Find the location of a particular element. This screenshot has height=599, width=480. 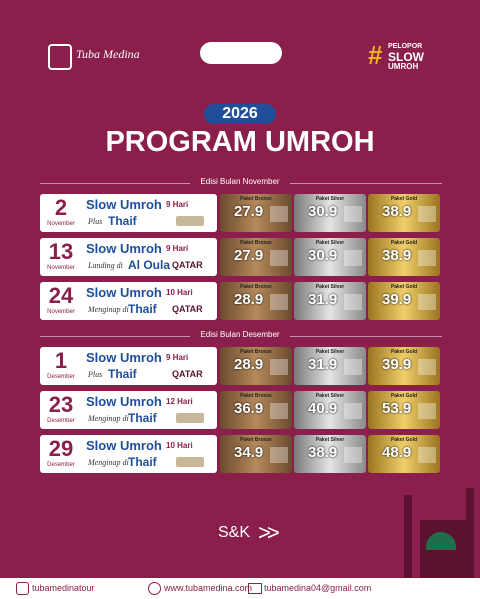

badge-line: UMROH is located at coordinates (403, 66).